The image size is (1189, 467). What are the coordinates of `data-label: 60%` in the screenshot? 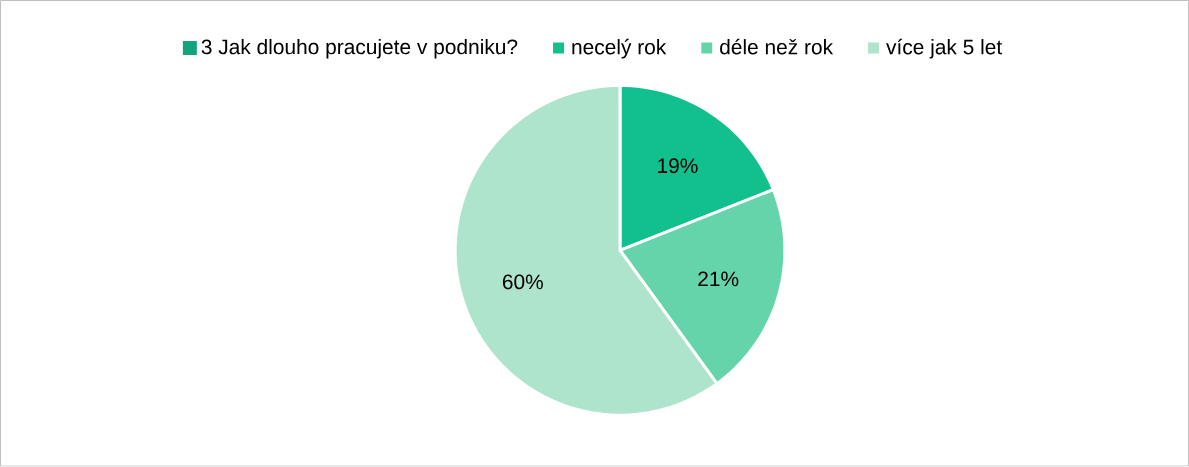 It's located at (522, 282).